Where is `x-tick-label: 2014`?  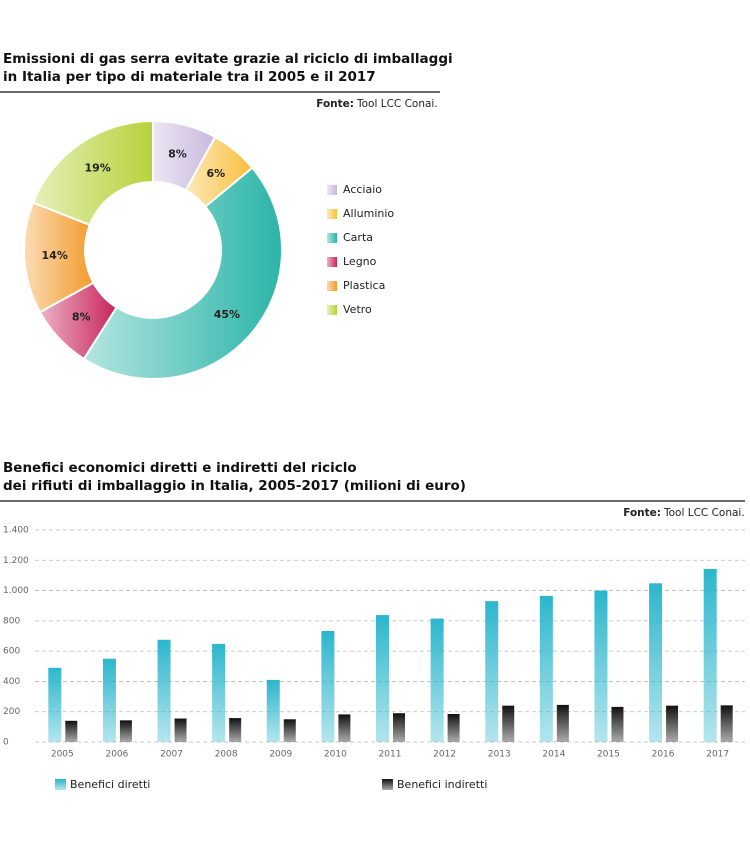
x-tick-label: 2014 is located at coordinates (553, 755).